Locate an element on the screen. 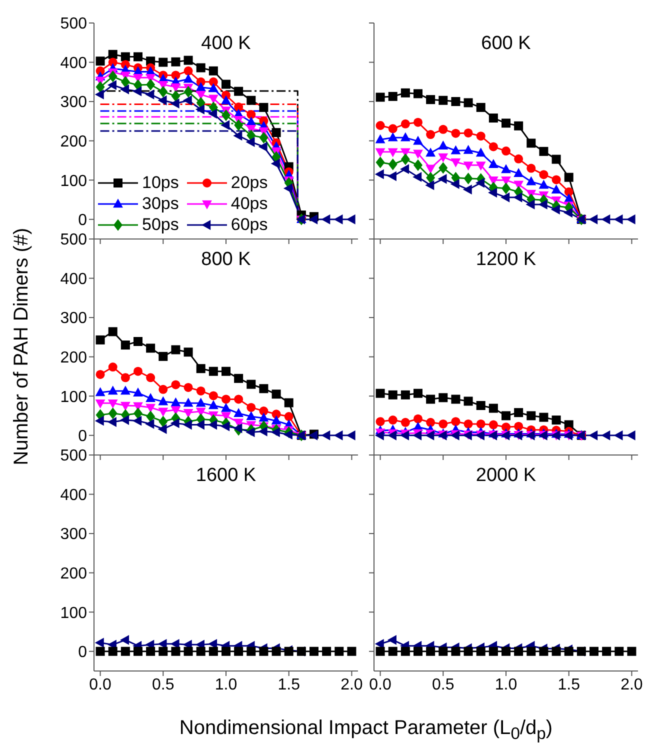  y-axis-title: Number of PAH Dimers (#) is located at coordinates (22, 347).